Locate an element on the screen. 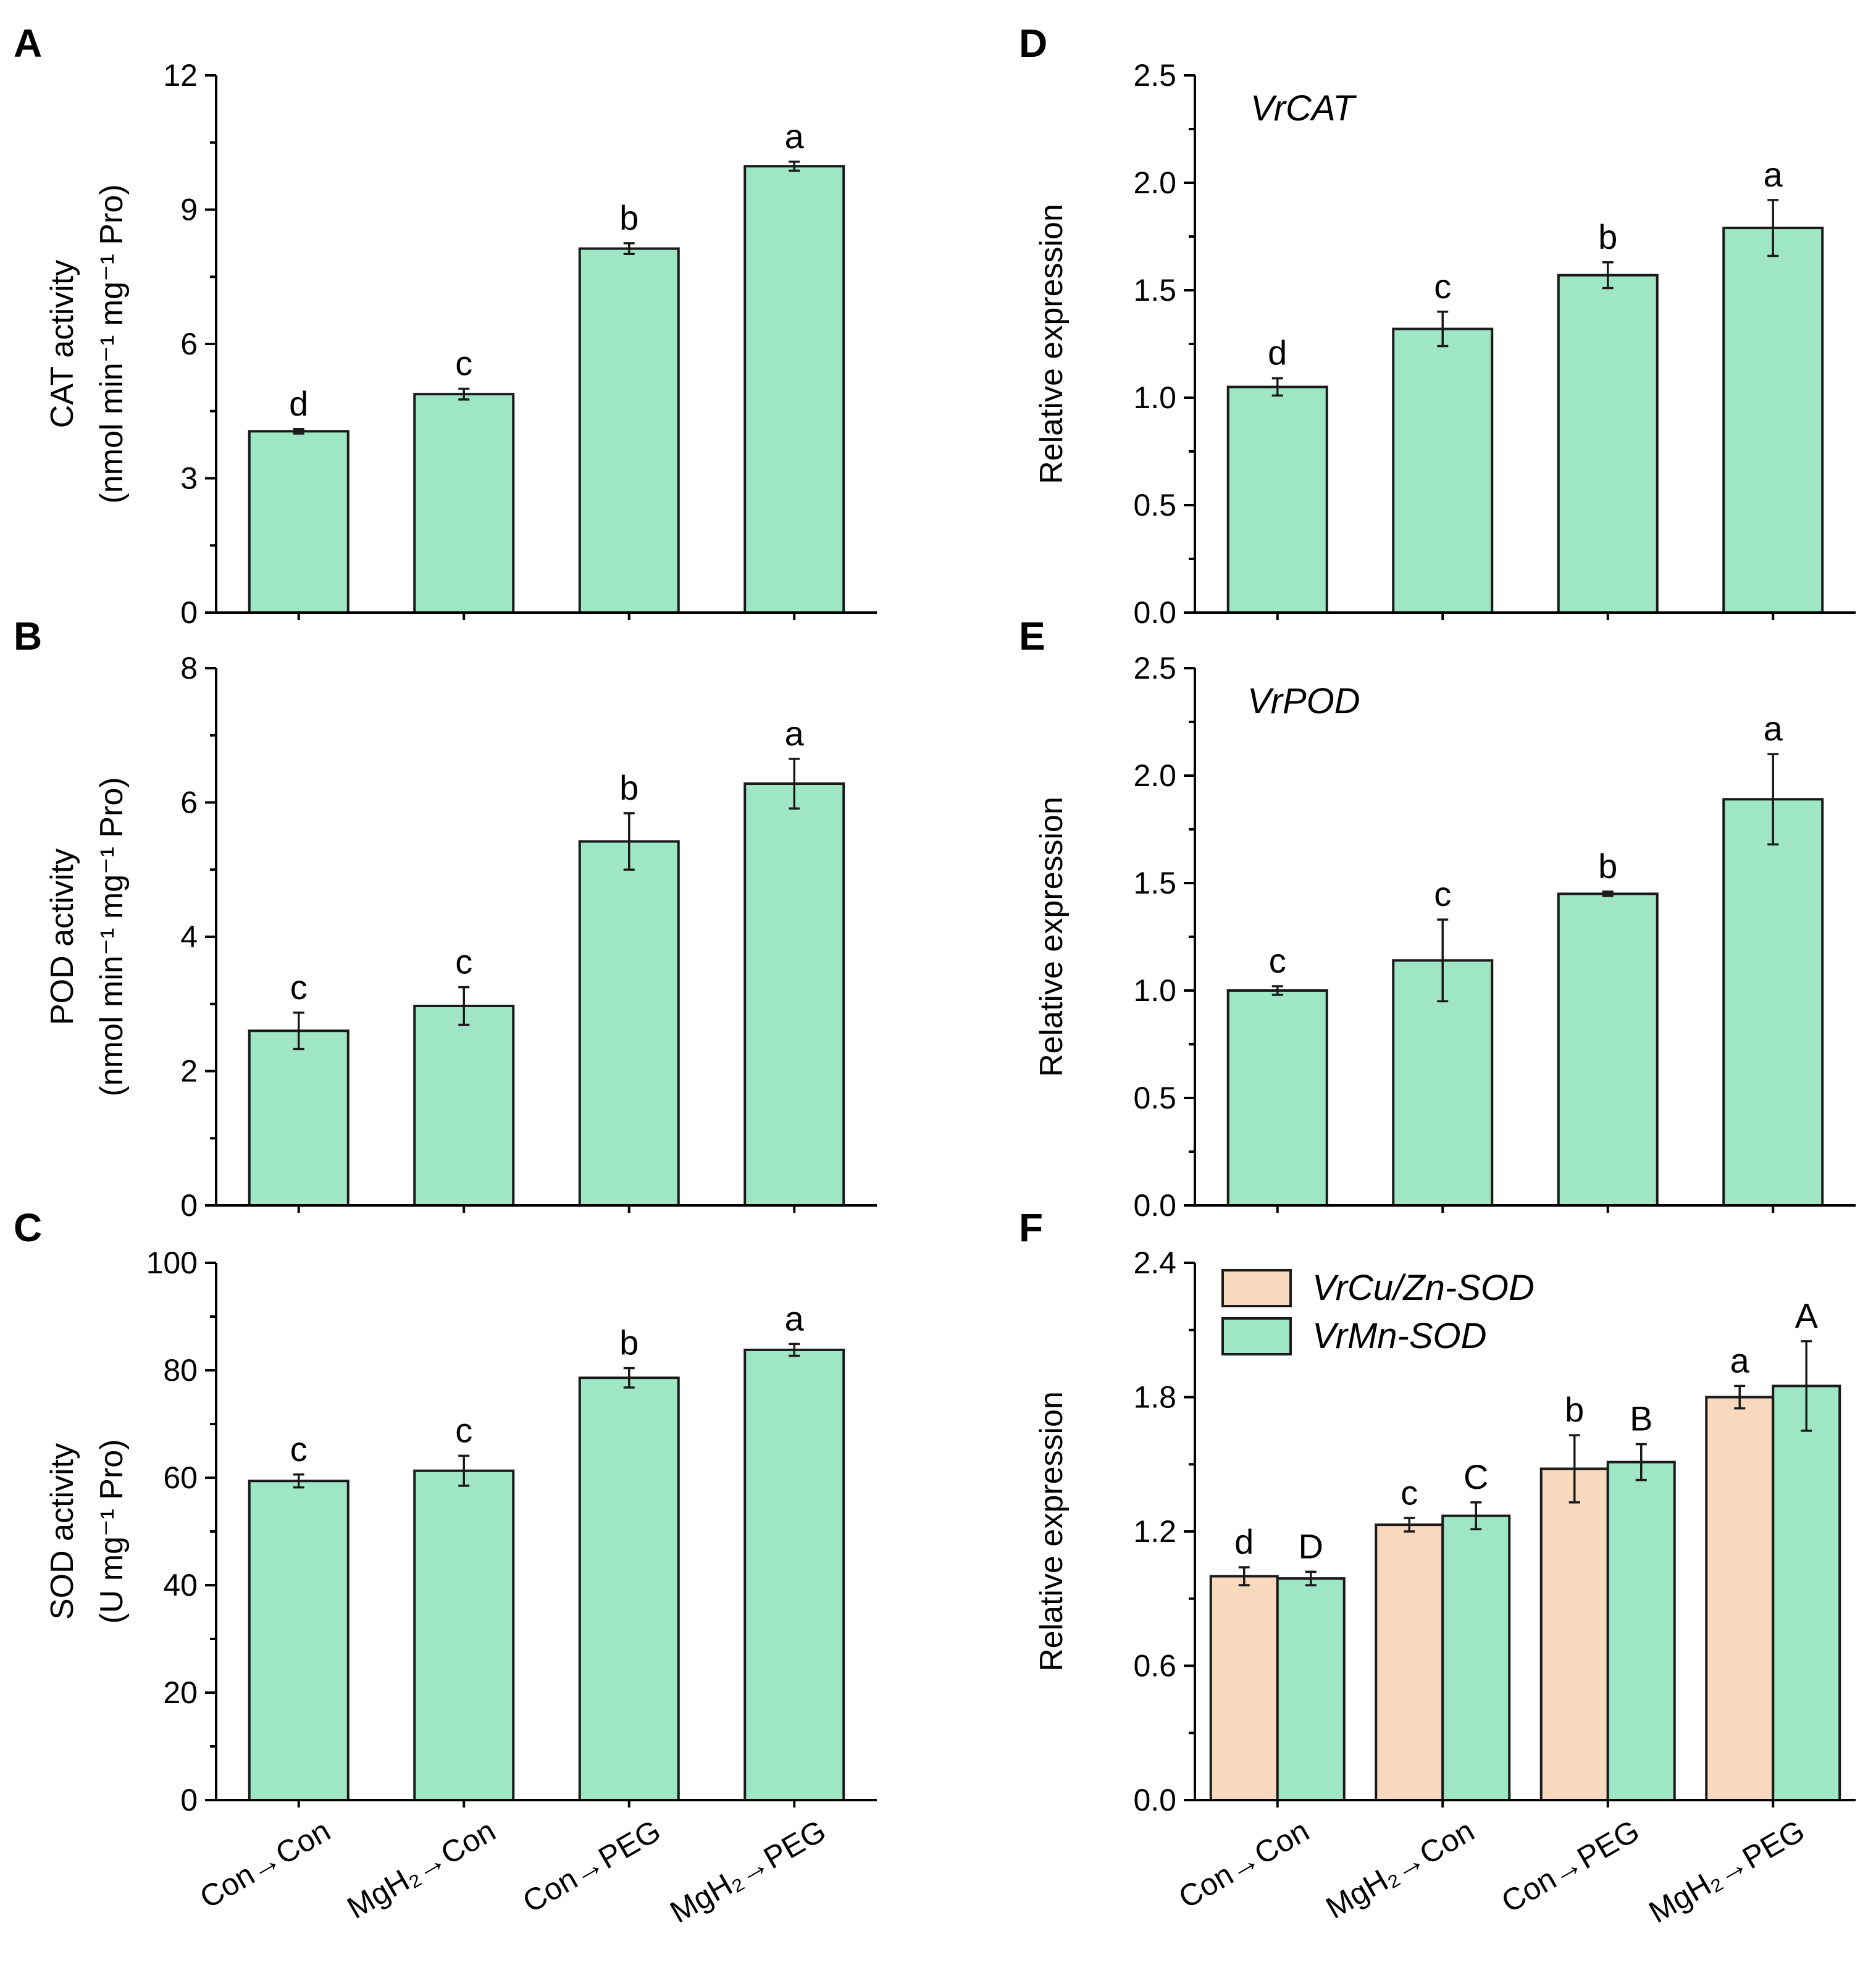 The width and height of the screenshot is (1876, 1973). y-tick-label: 20 is located at coordinates (180, 1693).